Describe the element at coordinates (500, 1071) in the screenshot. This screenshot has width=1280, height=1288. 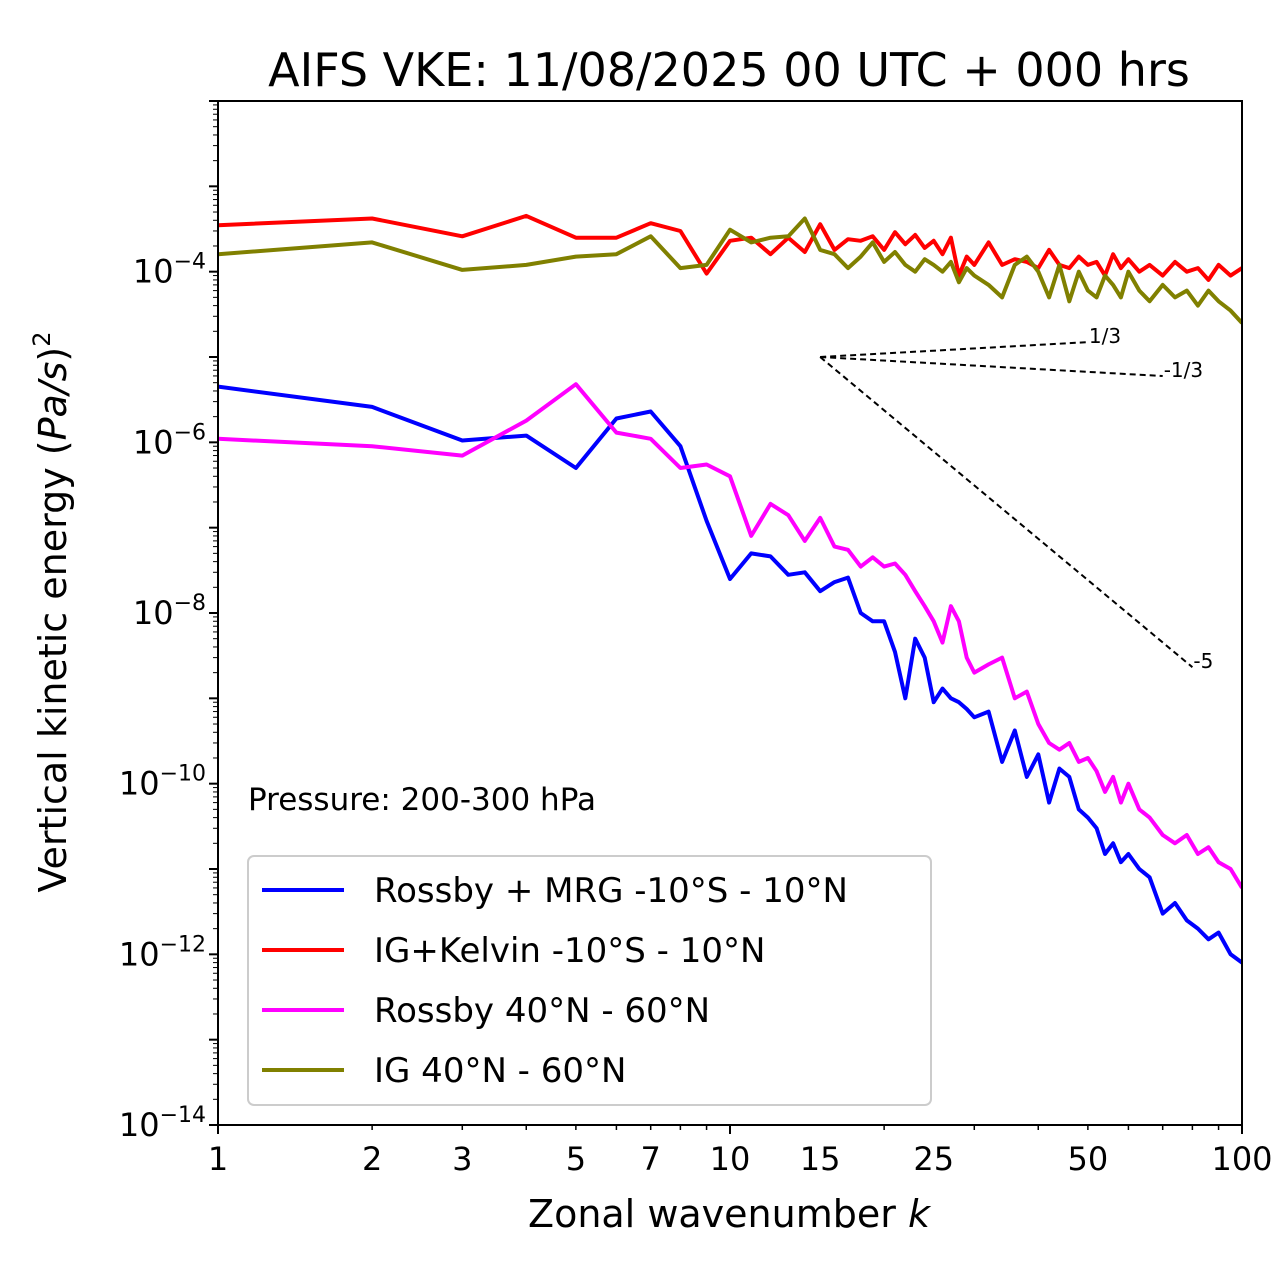
I see `legend-label-3: IG 40°N - 60°N` at that location.